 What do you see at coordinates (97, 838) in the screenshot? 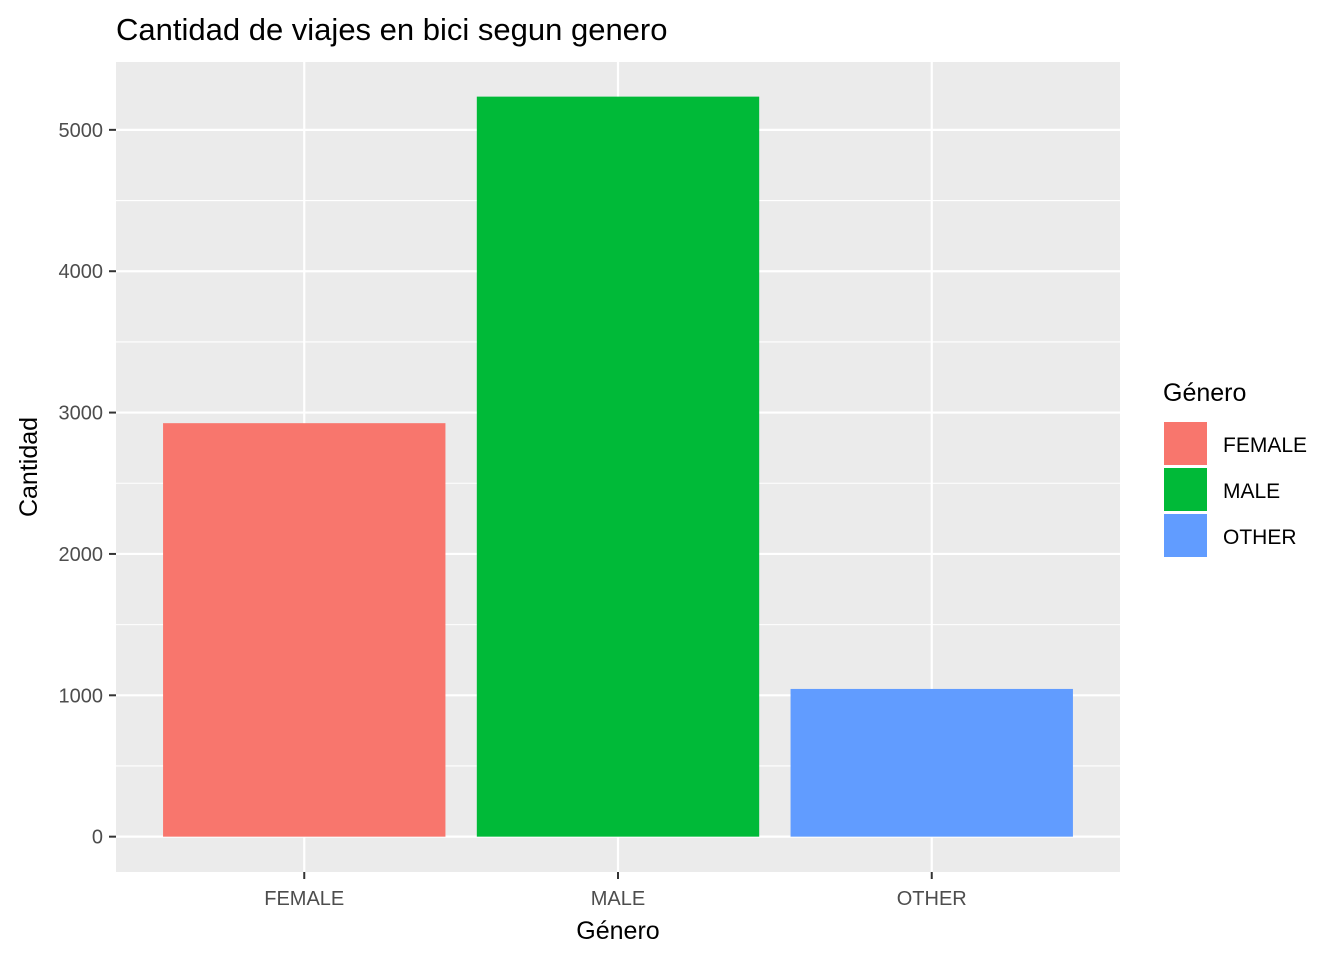
I see `y-tick-label: 0` at bounding box center [97, 838].